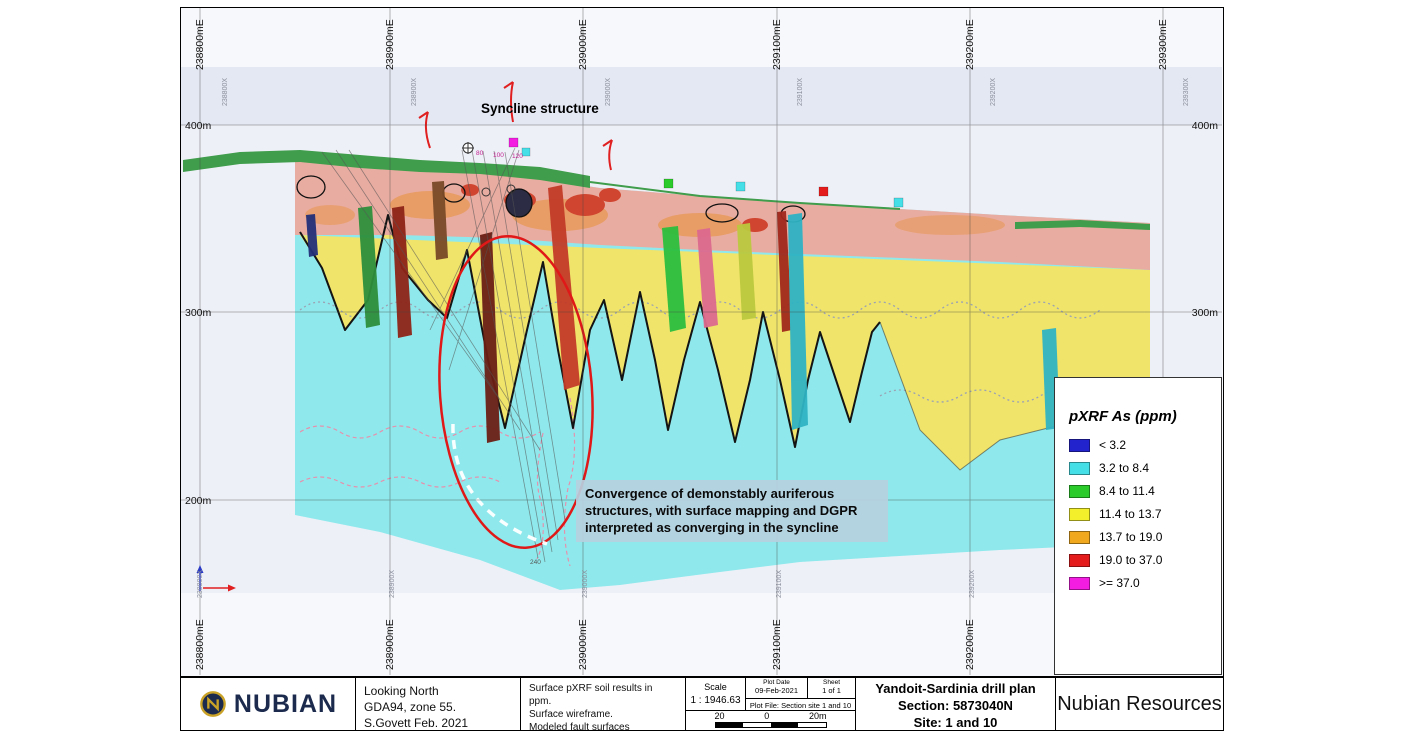 The image size is (1416, 741). What do you see at coordinates (590, 331) in the screenshot?
I see `basement-contact-line` at bounding box center [590, 331].